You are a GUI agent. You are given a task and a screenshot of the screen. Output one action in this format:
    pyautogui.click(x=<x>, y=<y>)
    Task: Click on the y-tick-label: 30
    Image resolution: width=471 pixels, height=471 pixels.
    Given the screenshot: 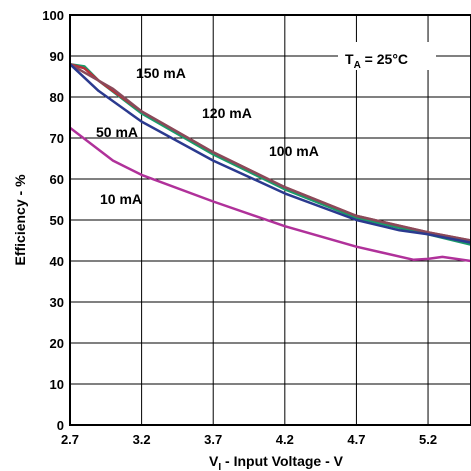 What is the action you would take?
    pyautogui.click(x=57, y=302)
    